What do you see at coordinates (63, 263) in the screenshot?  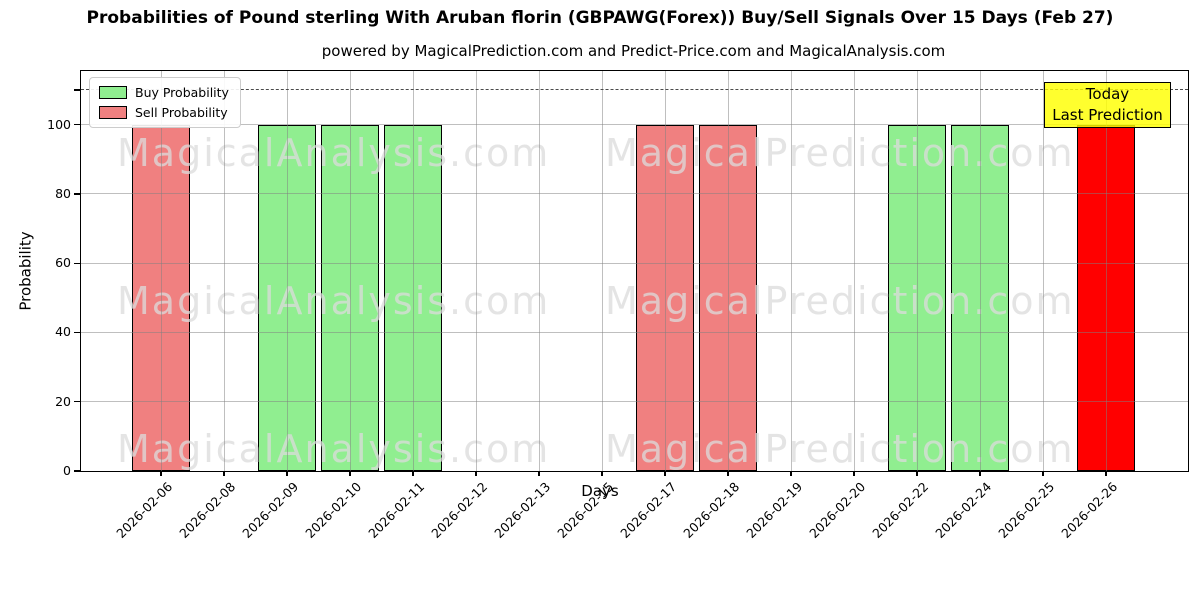 I see `y-tick-label: 60` at bounding box center [63, 263].